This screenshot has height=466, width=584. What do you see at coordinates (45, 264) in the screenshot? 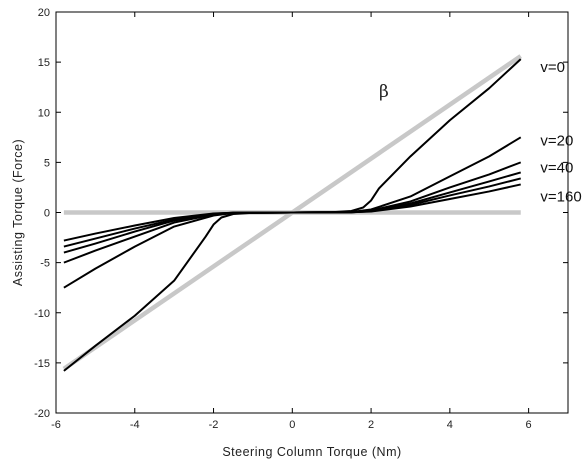
I see `y-tick-label: -5` at bounding box center [45, 264].